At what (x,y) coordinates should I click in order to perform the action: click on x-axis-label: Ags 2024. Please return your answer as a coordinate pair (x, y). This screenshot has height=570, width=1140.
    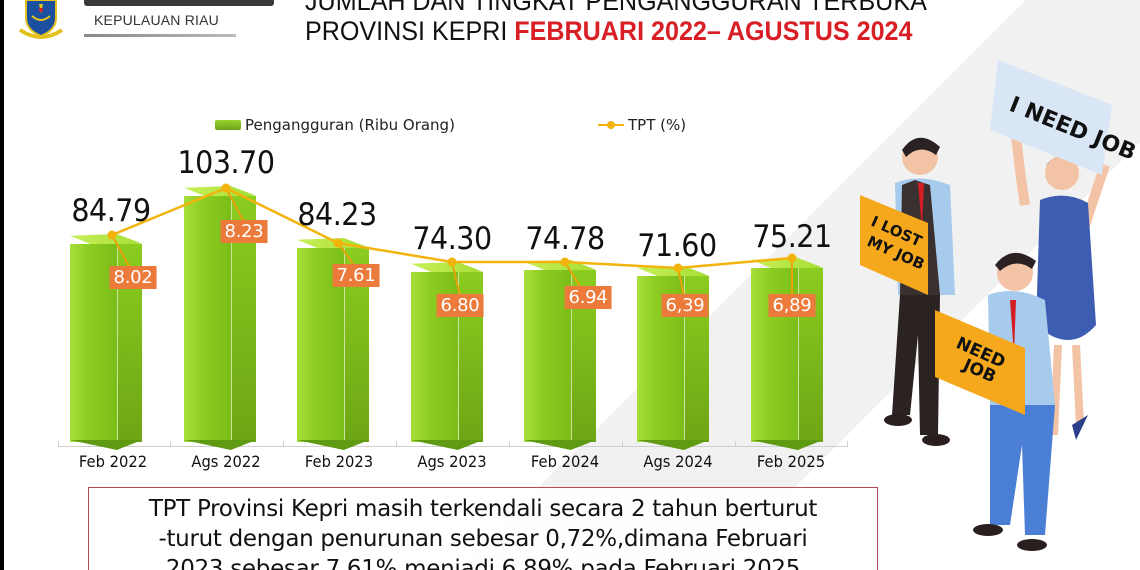
    Looking at the image, I should click on (678, 461).